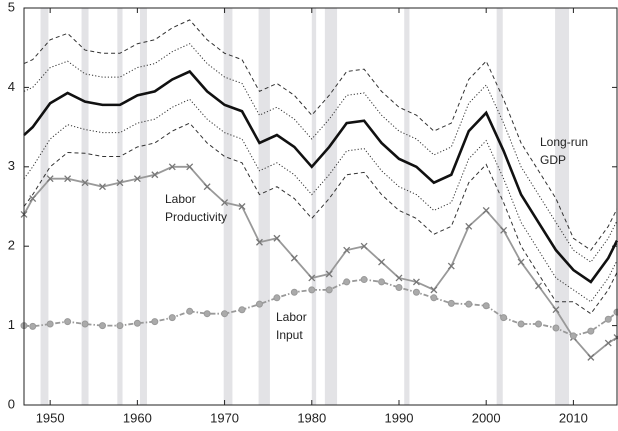  I want to click on x-tick-label: 1980, so click(311, 417).